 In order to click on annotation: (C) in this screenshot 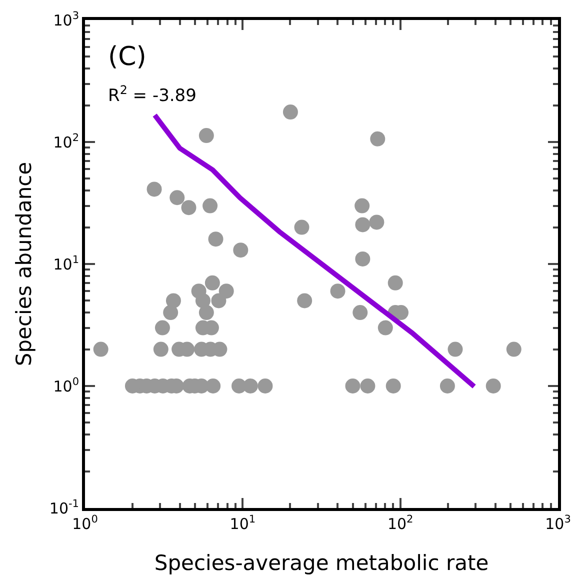, I will do `click(127, 57)`.